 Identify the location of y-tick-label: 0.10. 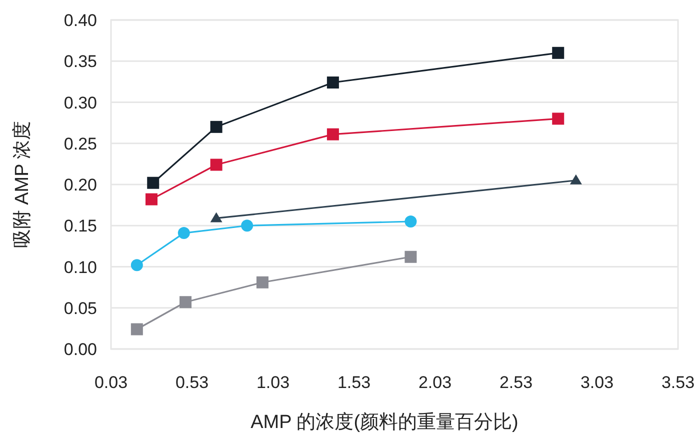
(80, 267).